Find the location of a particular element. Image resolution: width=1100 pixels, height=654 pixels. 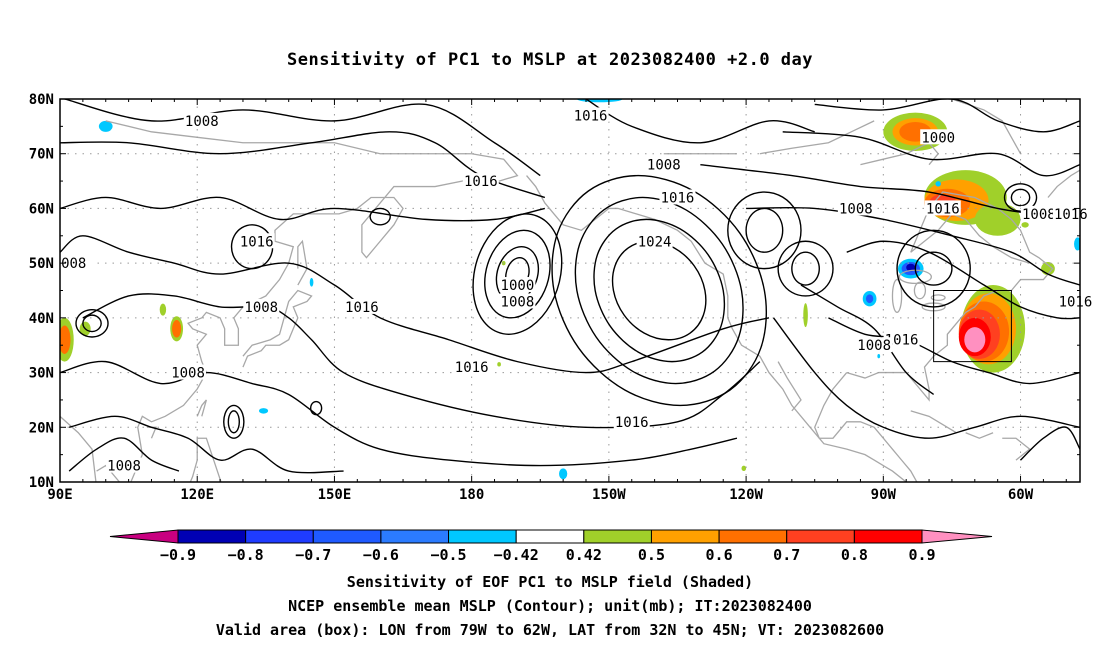

lat-label: 50N is located at coordinates (41, 264).